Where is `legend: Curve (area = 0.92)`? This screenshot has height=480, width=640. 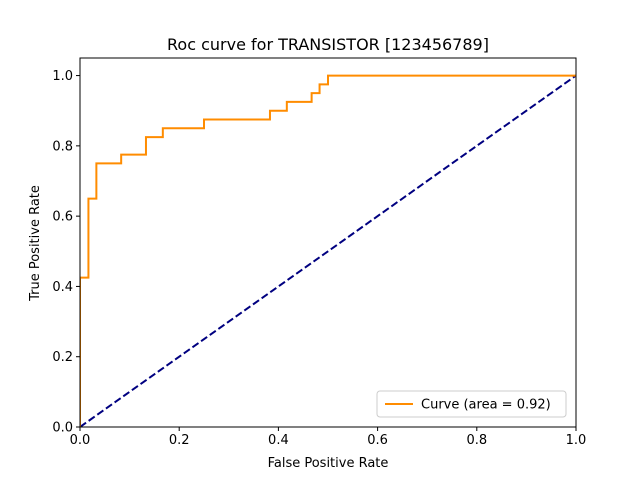 legend: Curve (area = 0.92) is located at coordinates (471, 404).